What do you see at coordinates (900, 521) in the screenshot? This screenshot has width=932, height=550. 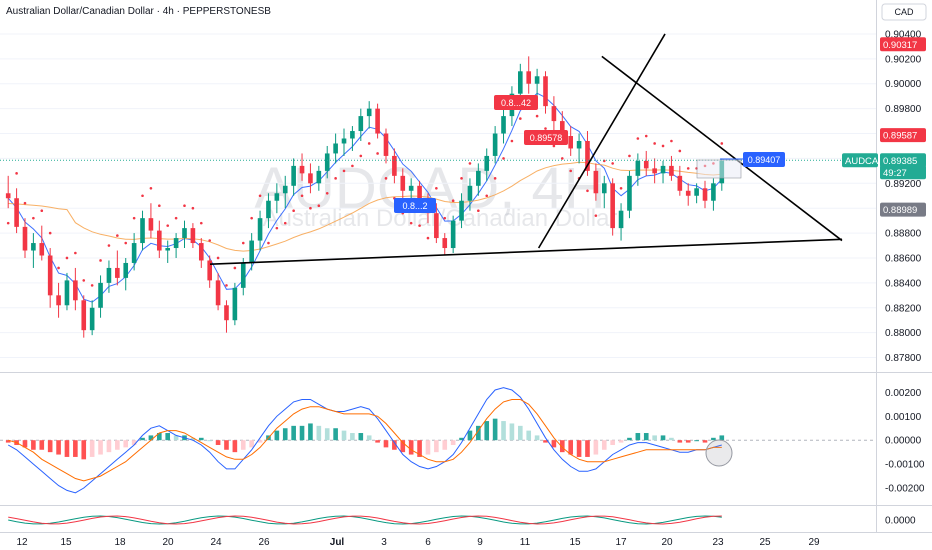 I see `oscillator-axis: 0.0000` at bounding box center [900, 521].